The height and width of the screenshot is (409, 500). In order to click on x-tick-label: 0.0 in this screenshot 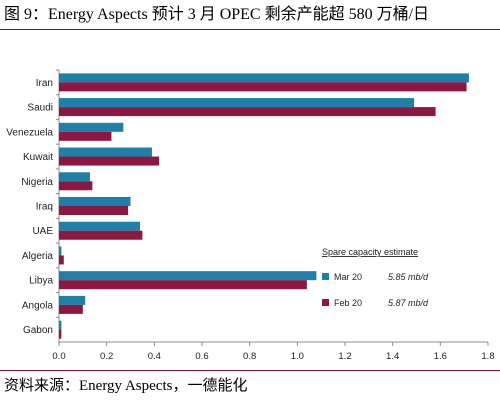, I will do `click(58, 356)`.